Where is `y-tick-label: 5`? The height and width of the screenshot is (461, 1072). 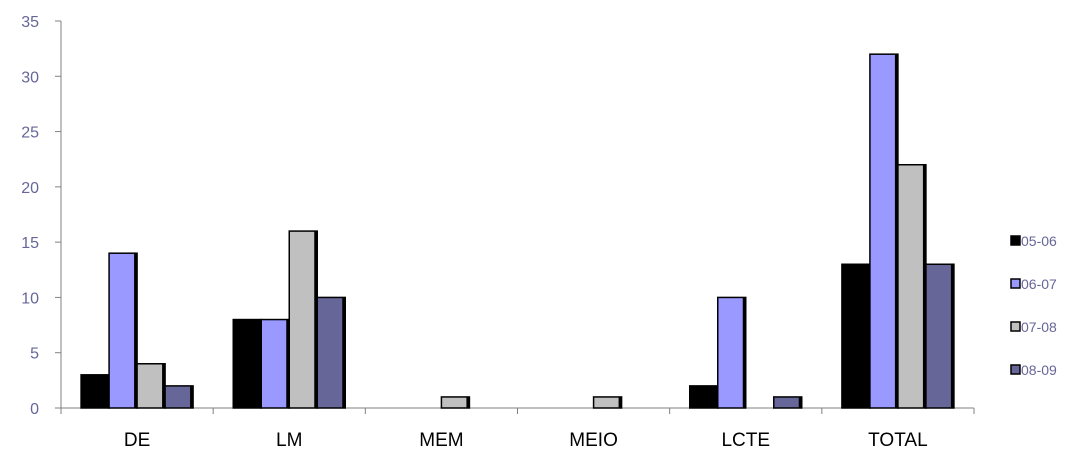
y-tick-label: 5 is located at coordinates (34, 354).